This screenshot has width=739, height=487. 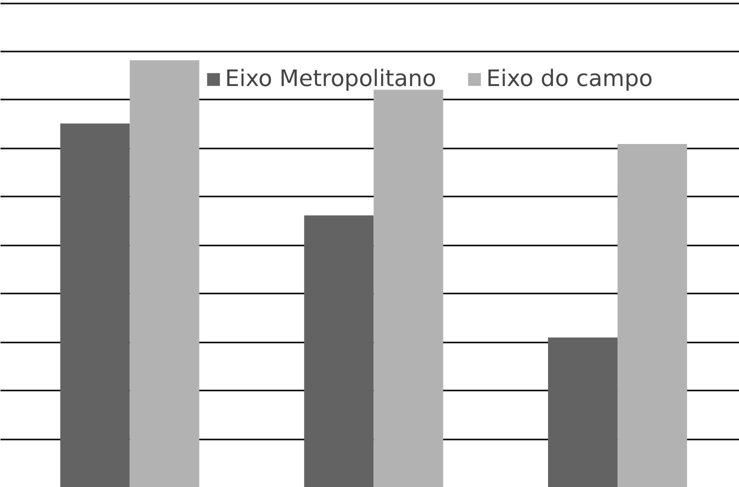 I want to click on legend-label: Eixo Metropolitano, so click(x=330, y=79).